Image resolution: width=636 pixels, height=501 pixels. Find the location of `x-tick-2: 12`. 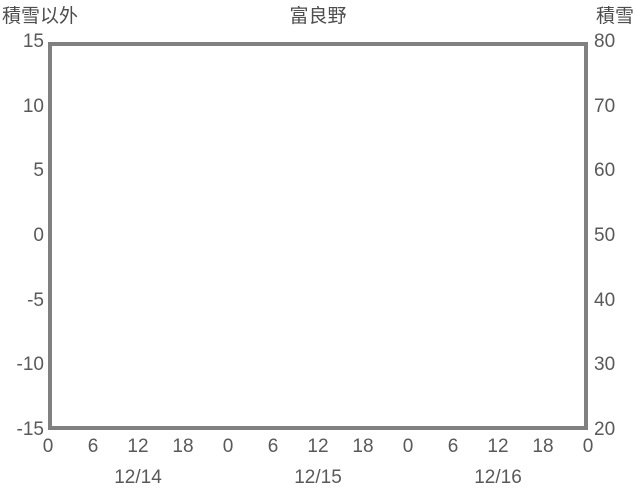

x-tick-2: 12 is located at coordinates (138, 446).